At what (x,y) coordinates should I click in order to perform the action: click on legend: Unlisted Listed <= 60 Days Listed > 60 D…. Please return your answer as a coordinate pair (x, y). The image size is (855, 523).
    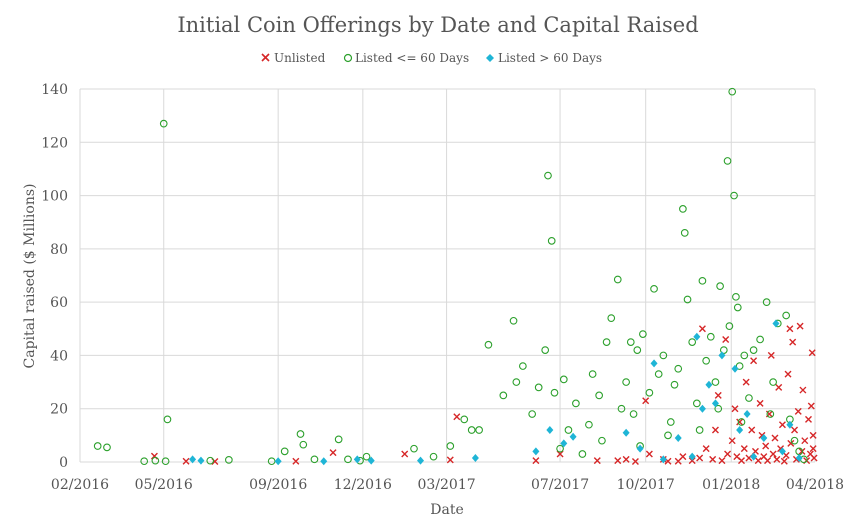
    Looking at the image, I should click on (431, 58).